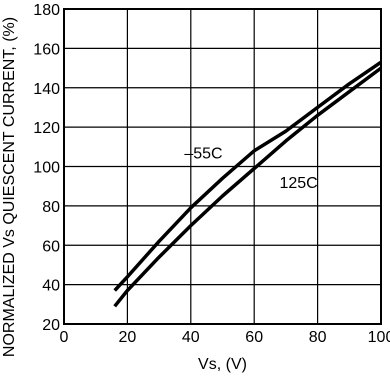 This screenshot has height=378, width=390. I want to click on x-tick-label: 60, so click(254, 337).